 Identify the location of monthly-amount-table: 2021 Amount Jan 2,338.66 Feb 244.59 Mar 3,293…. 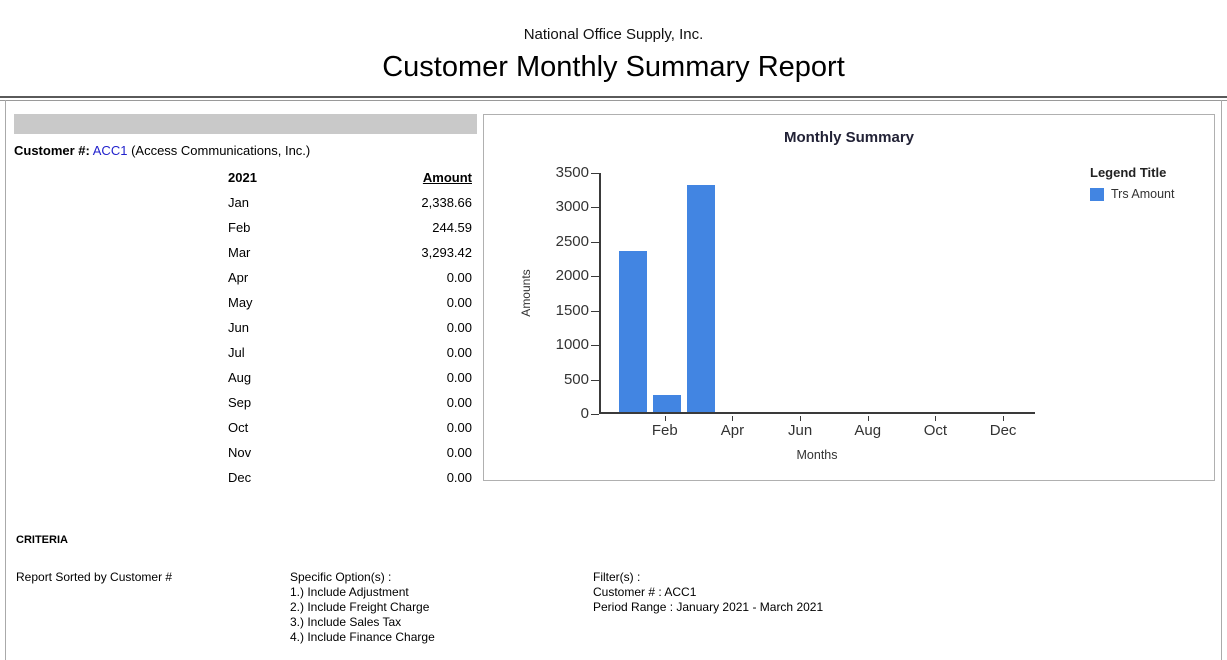
(350, 327).